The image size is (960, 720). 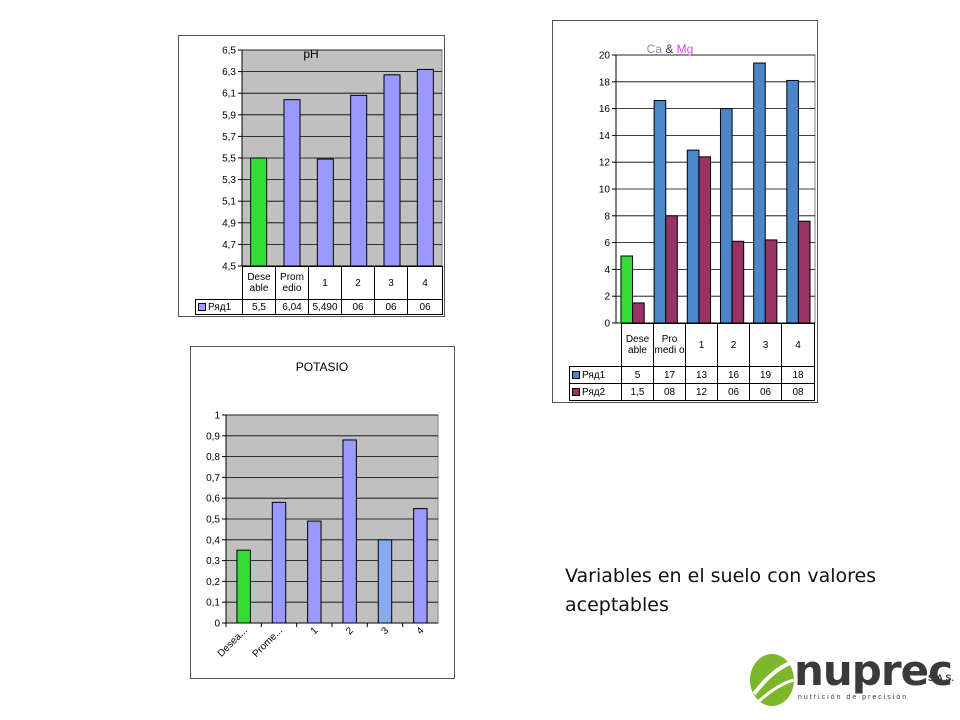 I want to click on ca-mg-table-value: 16, so click(x=733, y=375).